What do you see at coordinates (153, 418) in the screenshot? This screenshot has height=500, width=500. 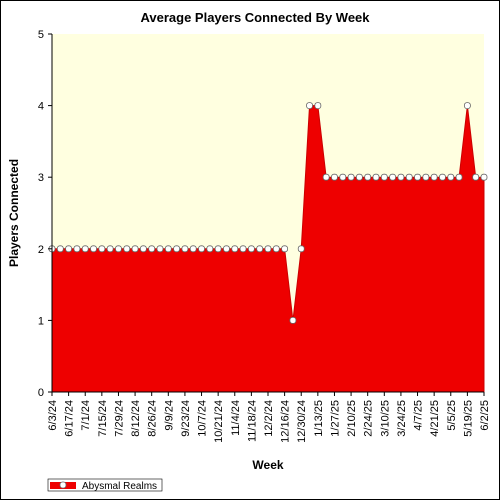 I see `x-tick-label: 8/26/24` at bounding box center [153, 418].